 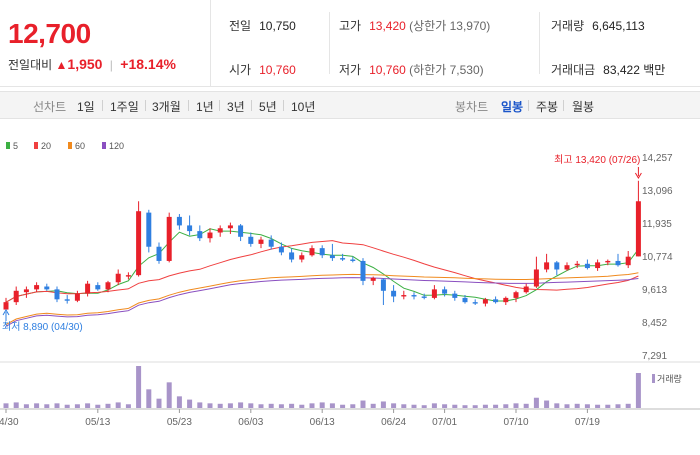 I want to click on candle-monthly: 월봉, so click(x=583, y=107).